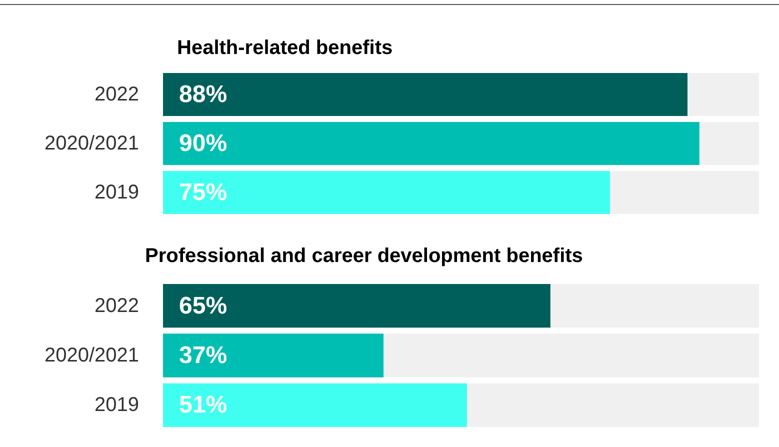 This screenshot has height=447, width=779. What do you see at coordinates (203, 94) in the screenshot?
I see `data-label: 88%` at bounding box center [203, 94].